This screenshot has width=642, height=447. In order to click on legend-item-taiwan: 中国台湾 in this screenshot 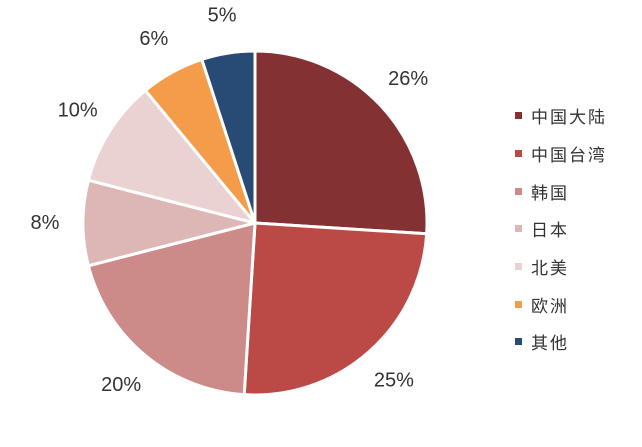, I will do `click(561, 154)`.